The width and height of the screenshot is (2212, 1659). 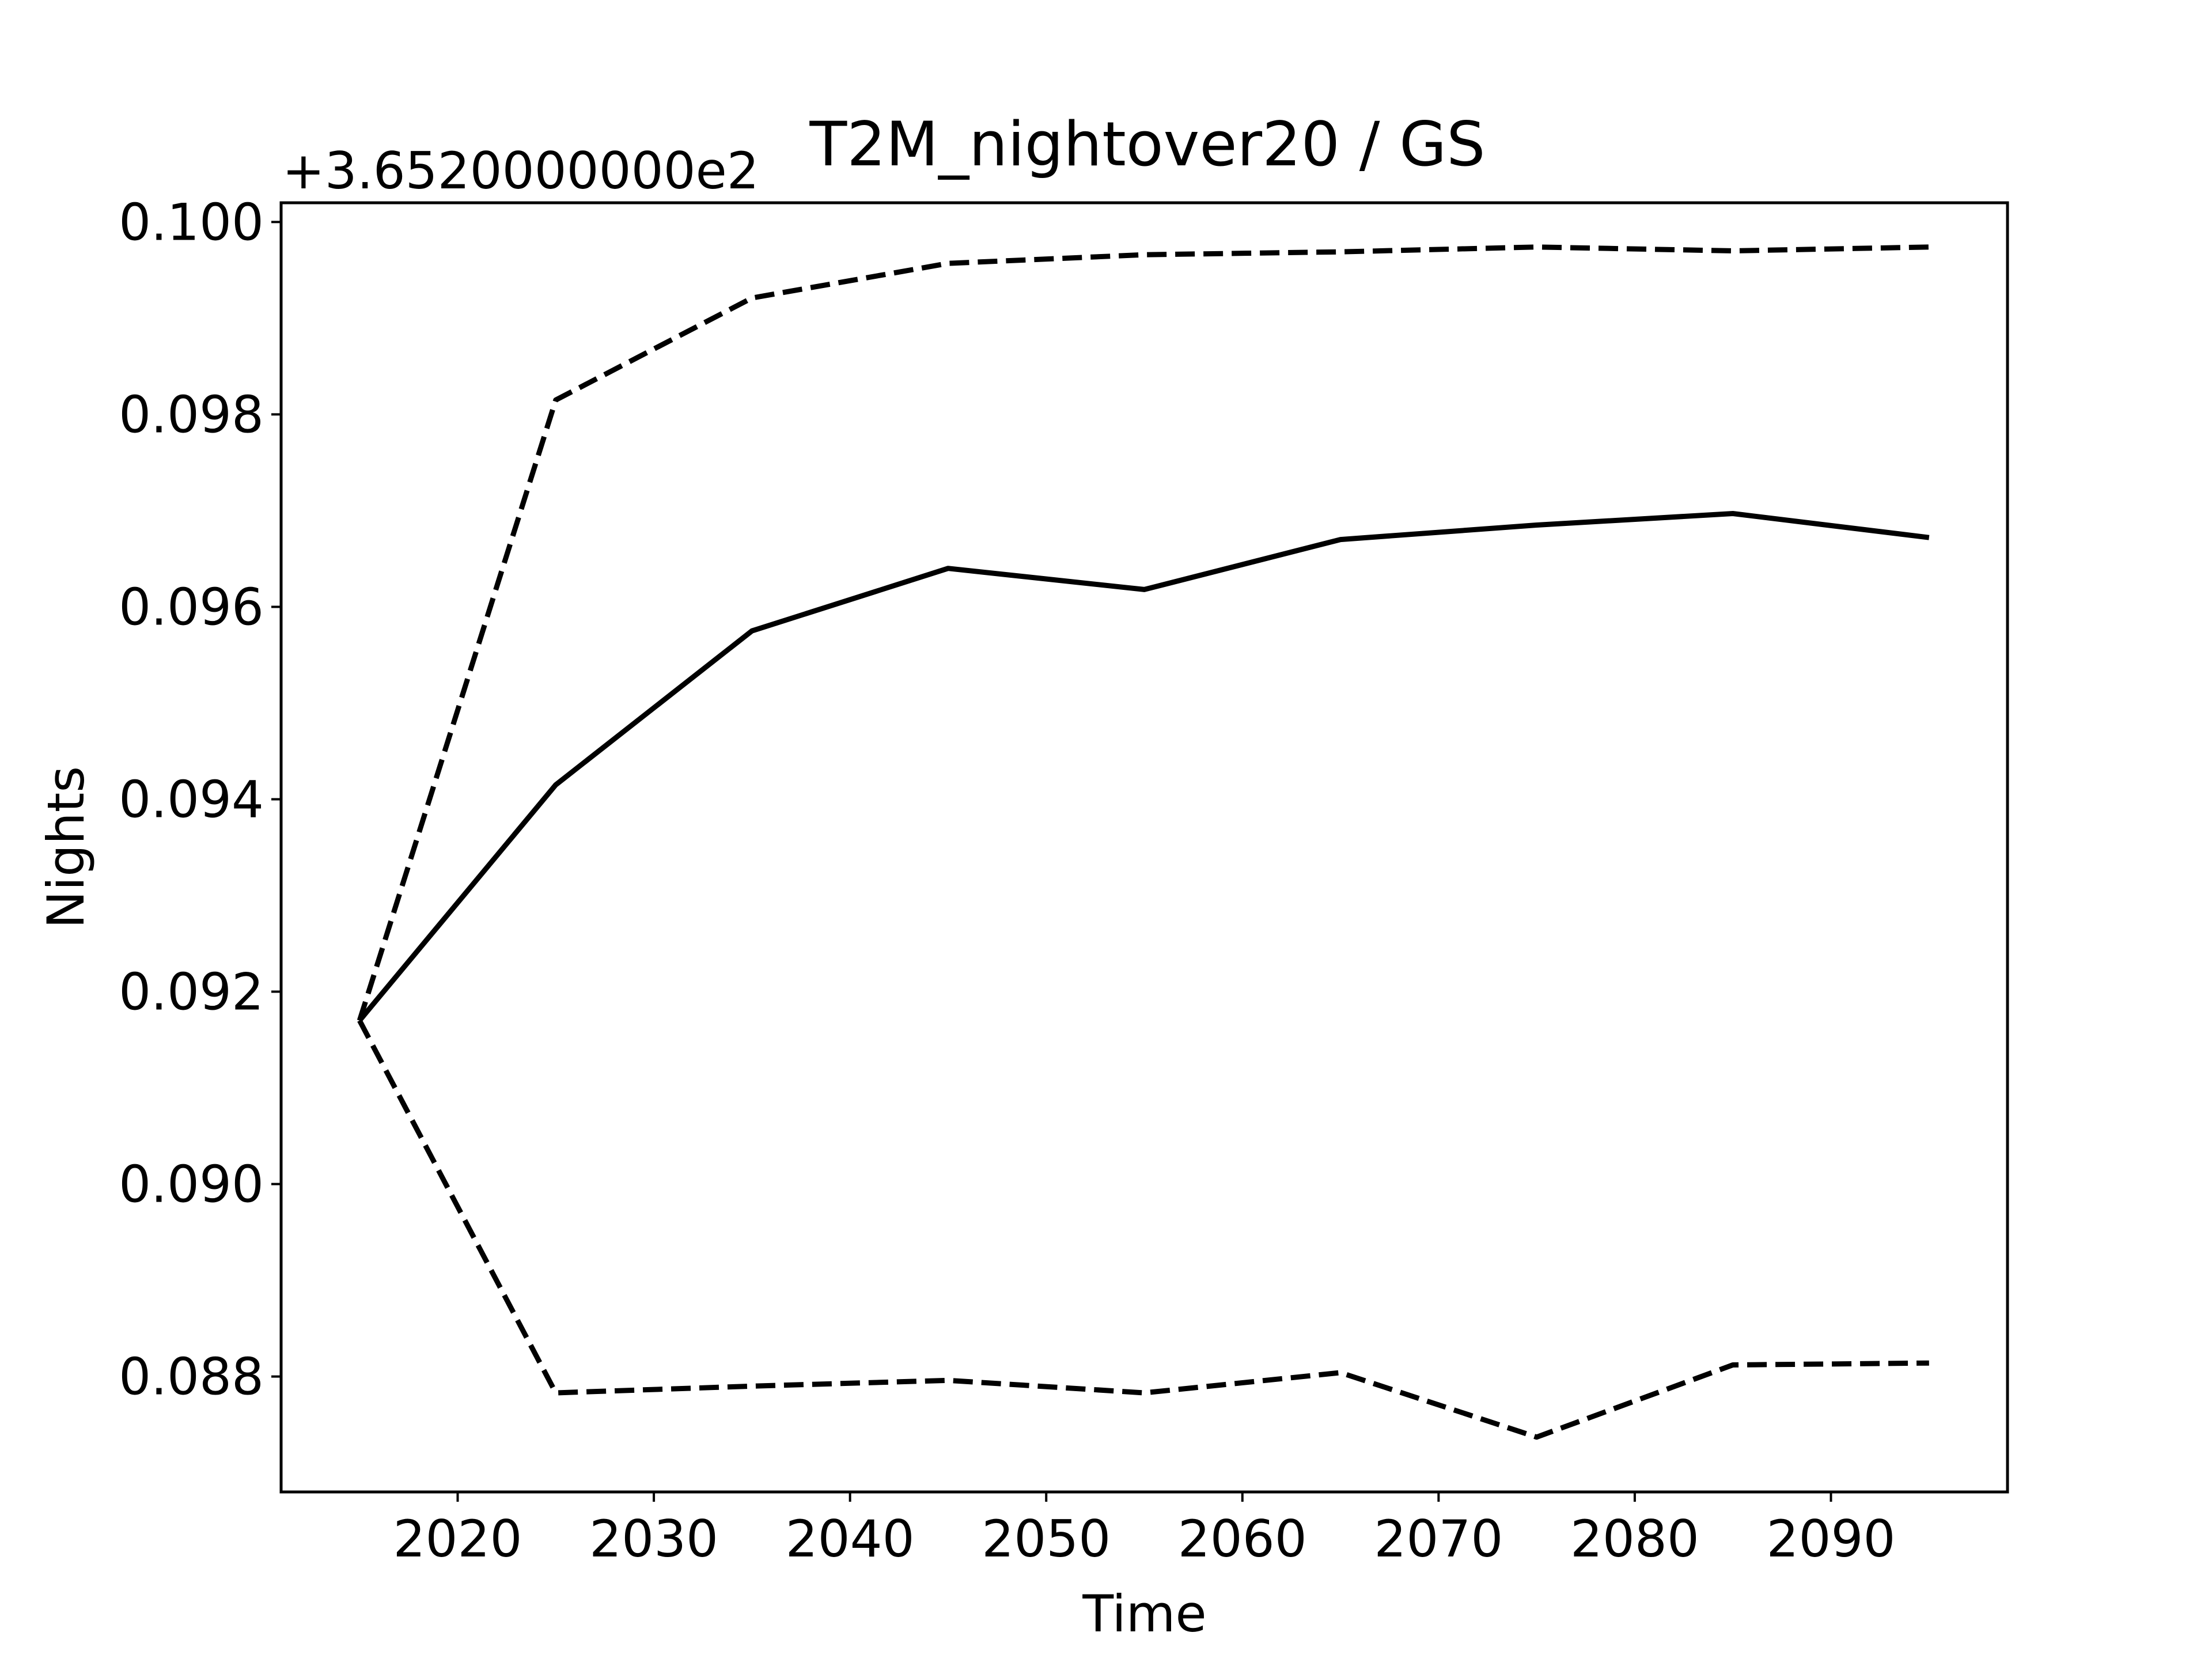 What do you see at coordinates (191, 222) in the screenshot?
I see `y-tick-label: 0.100` at bounding box center [191, 222].